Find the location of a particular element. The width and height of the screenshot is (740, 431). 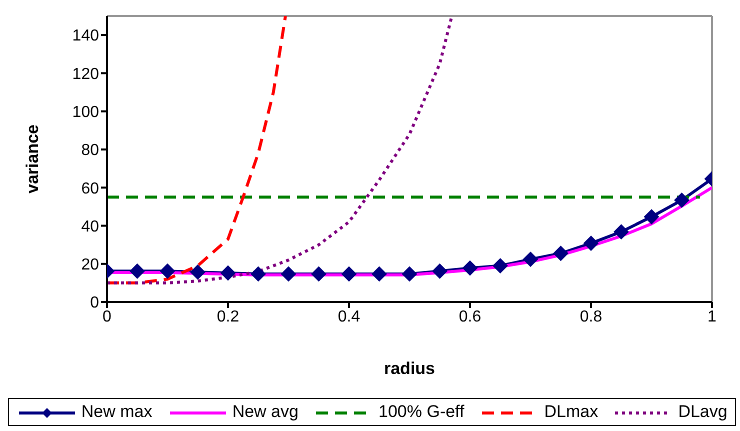

legend-label: New avg is located at coordinates (264, 412).